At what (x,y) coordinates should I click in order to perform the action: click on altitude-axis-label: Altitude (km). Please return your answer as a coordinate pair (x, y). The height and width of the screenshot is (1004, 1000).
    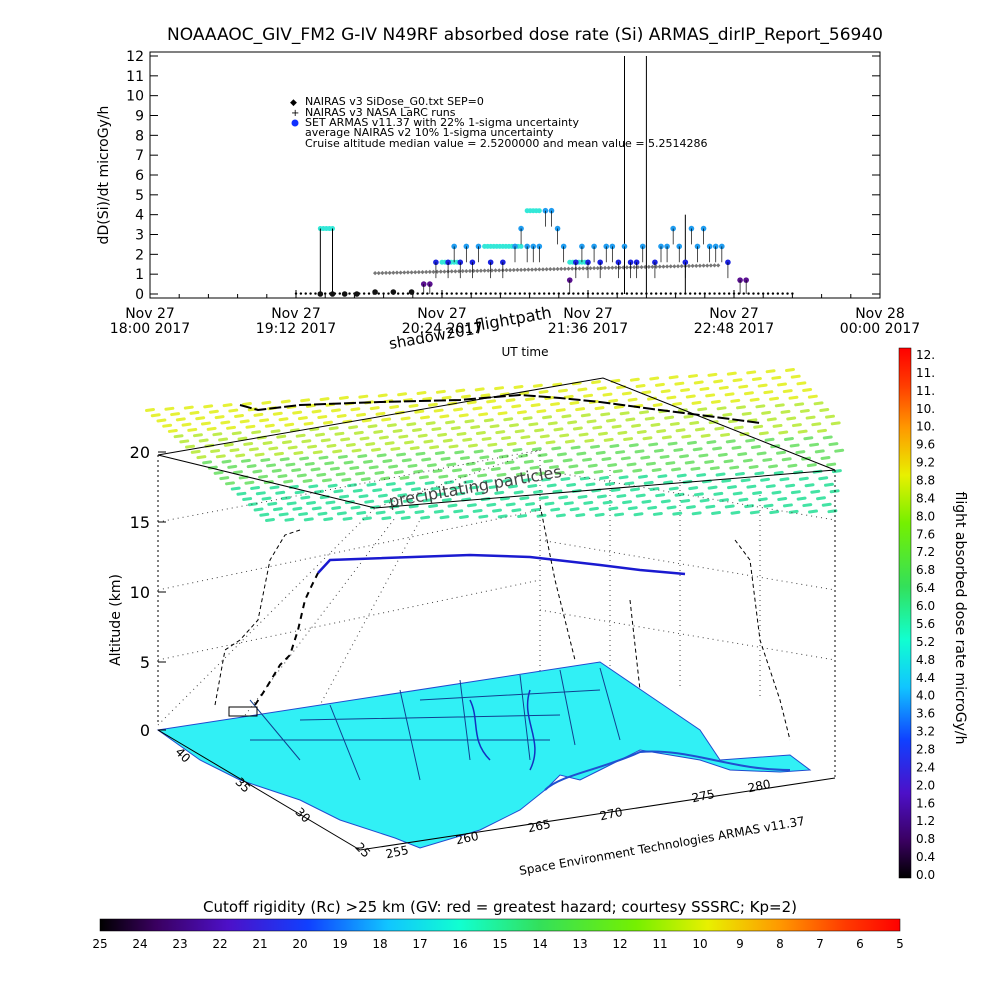
    Looking at the image, I should click on (116, 620).